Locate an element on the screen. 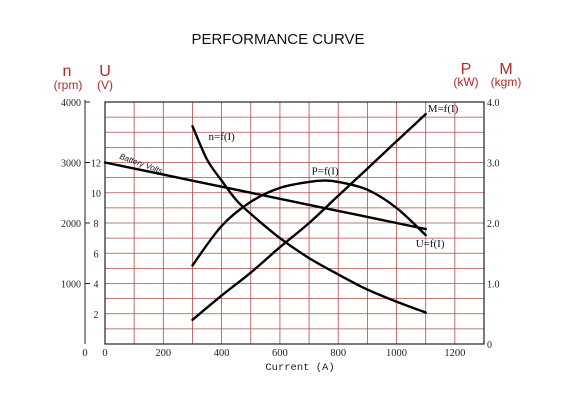  axis-u-symbol: U is located at coordinates (105, 71).